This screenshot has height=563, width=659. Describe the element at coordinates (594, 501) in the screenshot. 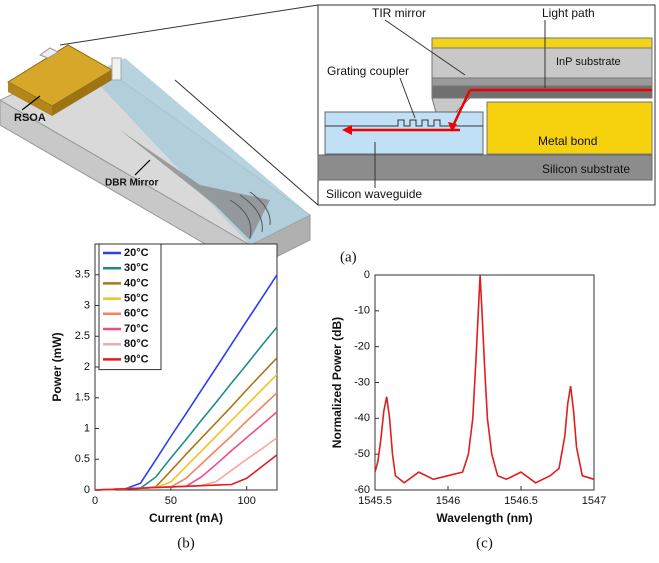

I see `x-tick-label: 1547` at that location.